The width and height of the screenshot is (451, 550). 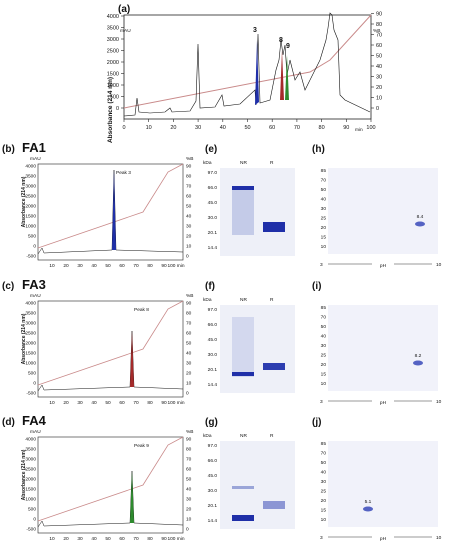 I want to click on chrom-y2-tick: 80, so click(x=189, y=177).